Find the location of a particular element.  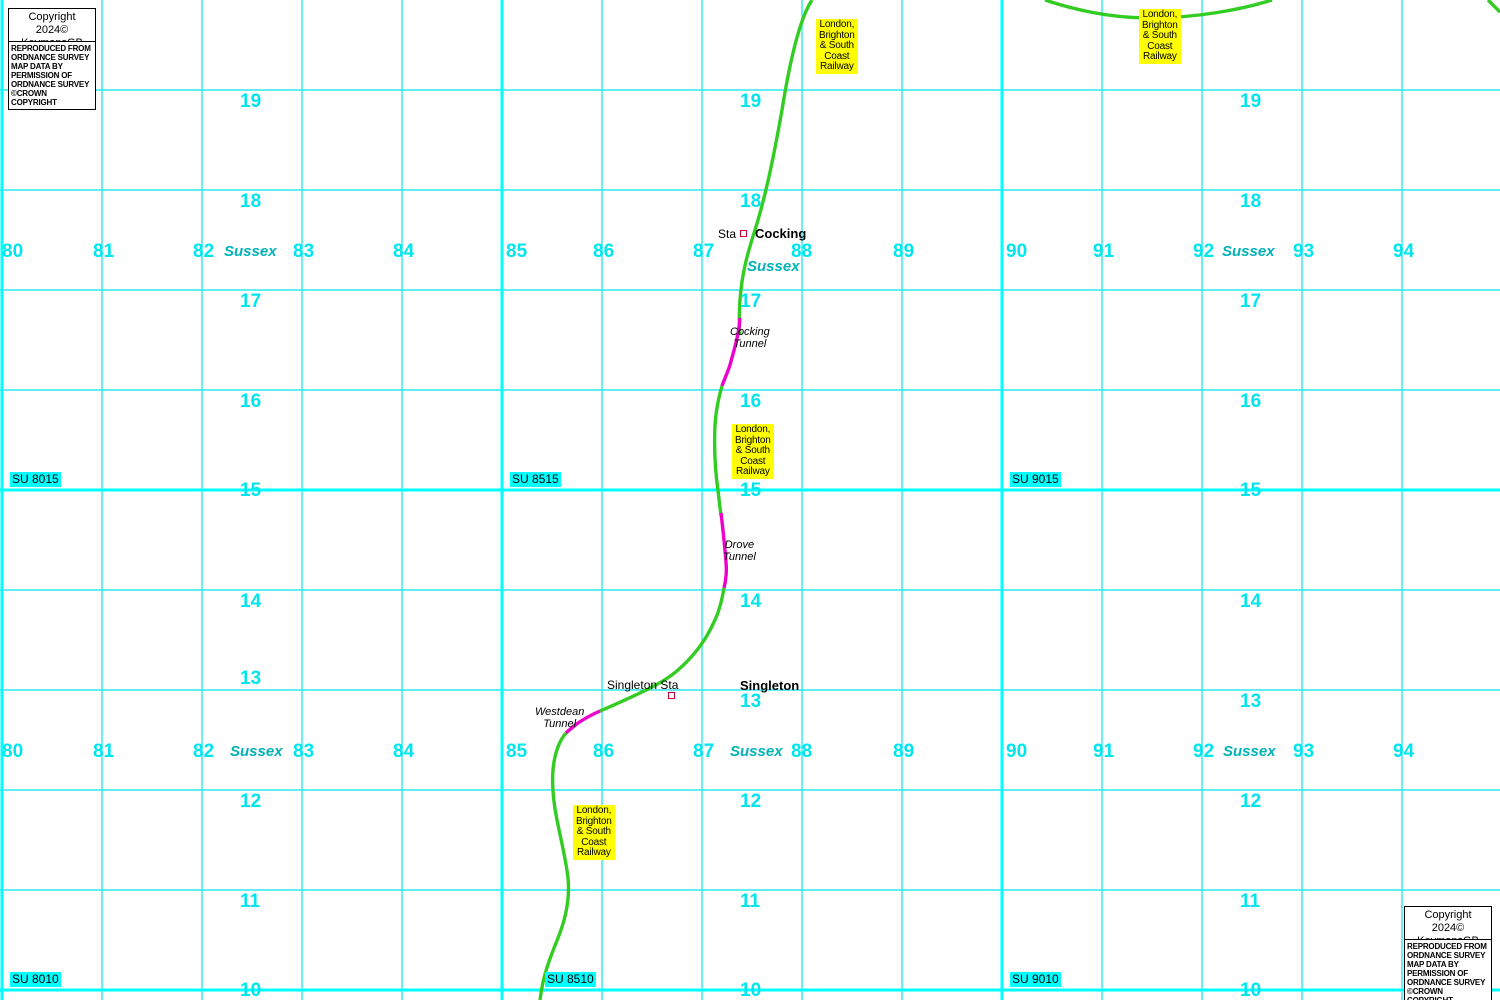

station-marker-cocking is located at coordinates (743, 233).